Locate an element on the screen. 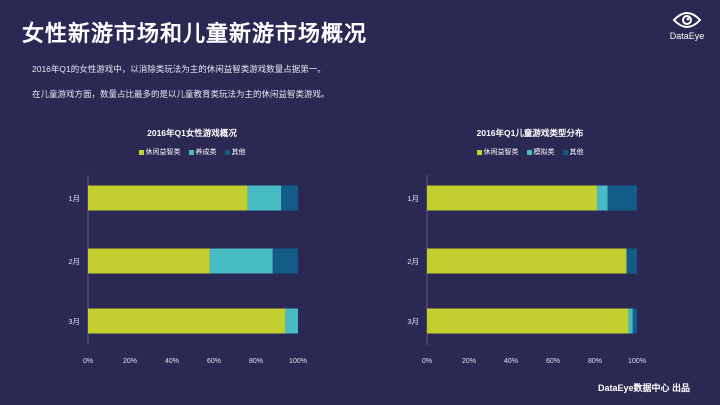 The width and height of the screenshot is (720, 405). chart-2-title: 2016年Q1儿童游戏类型分布 is located at coordinates (530, 133).